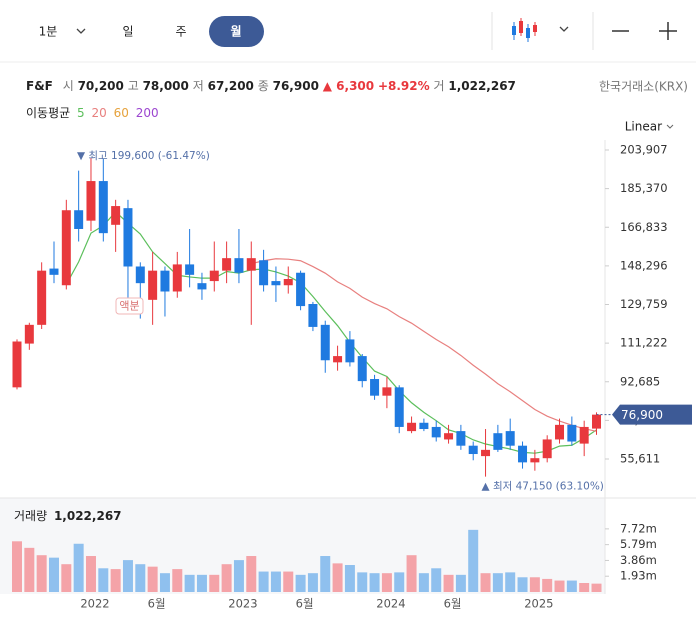 This screenshot has height=627, width=696. Describe the element at coordinates (390, 604) in the screenshot. I see `x-tick-label: 2024` at that location.